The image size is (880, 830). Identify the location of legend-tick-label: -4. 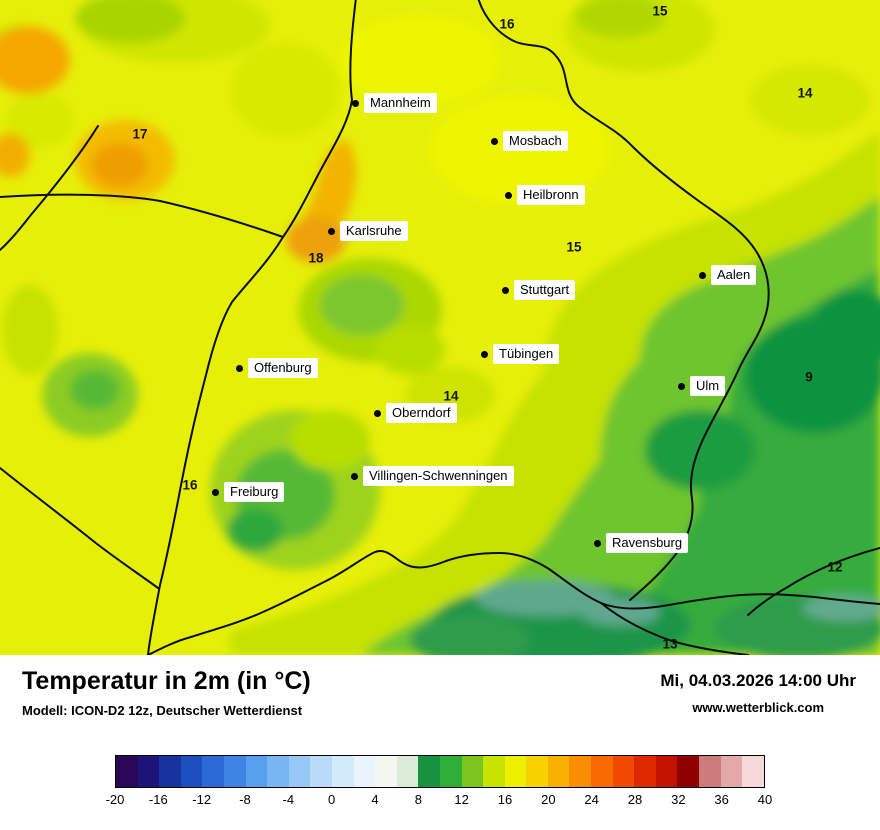
(288, 799).